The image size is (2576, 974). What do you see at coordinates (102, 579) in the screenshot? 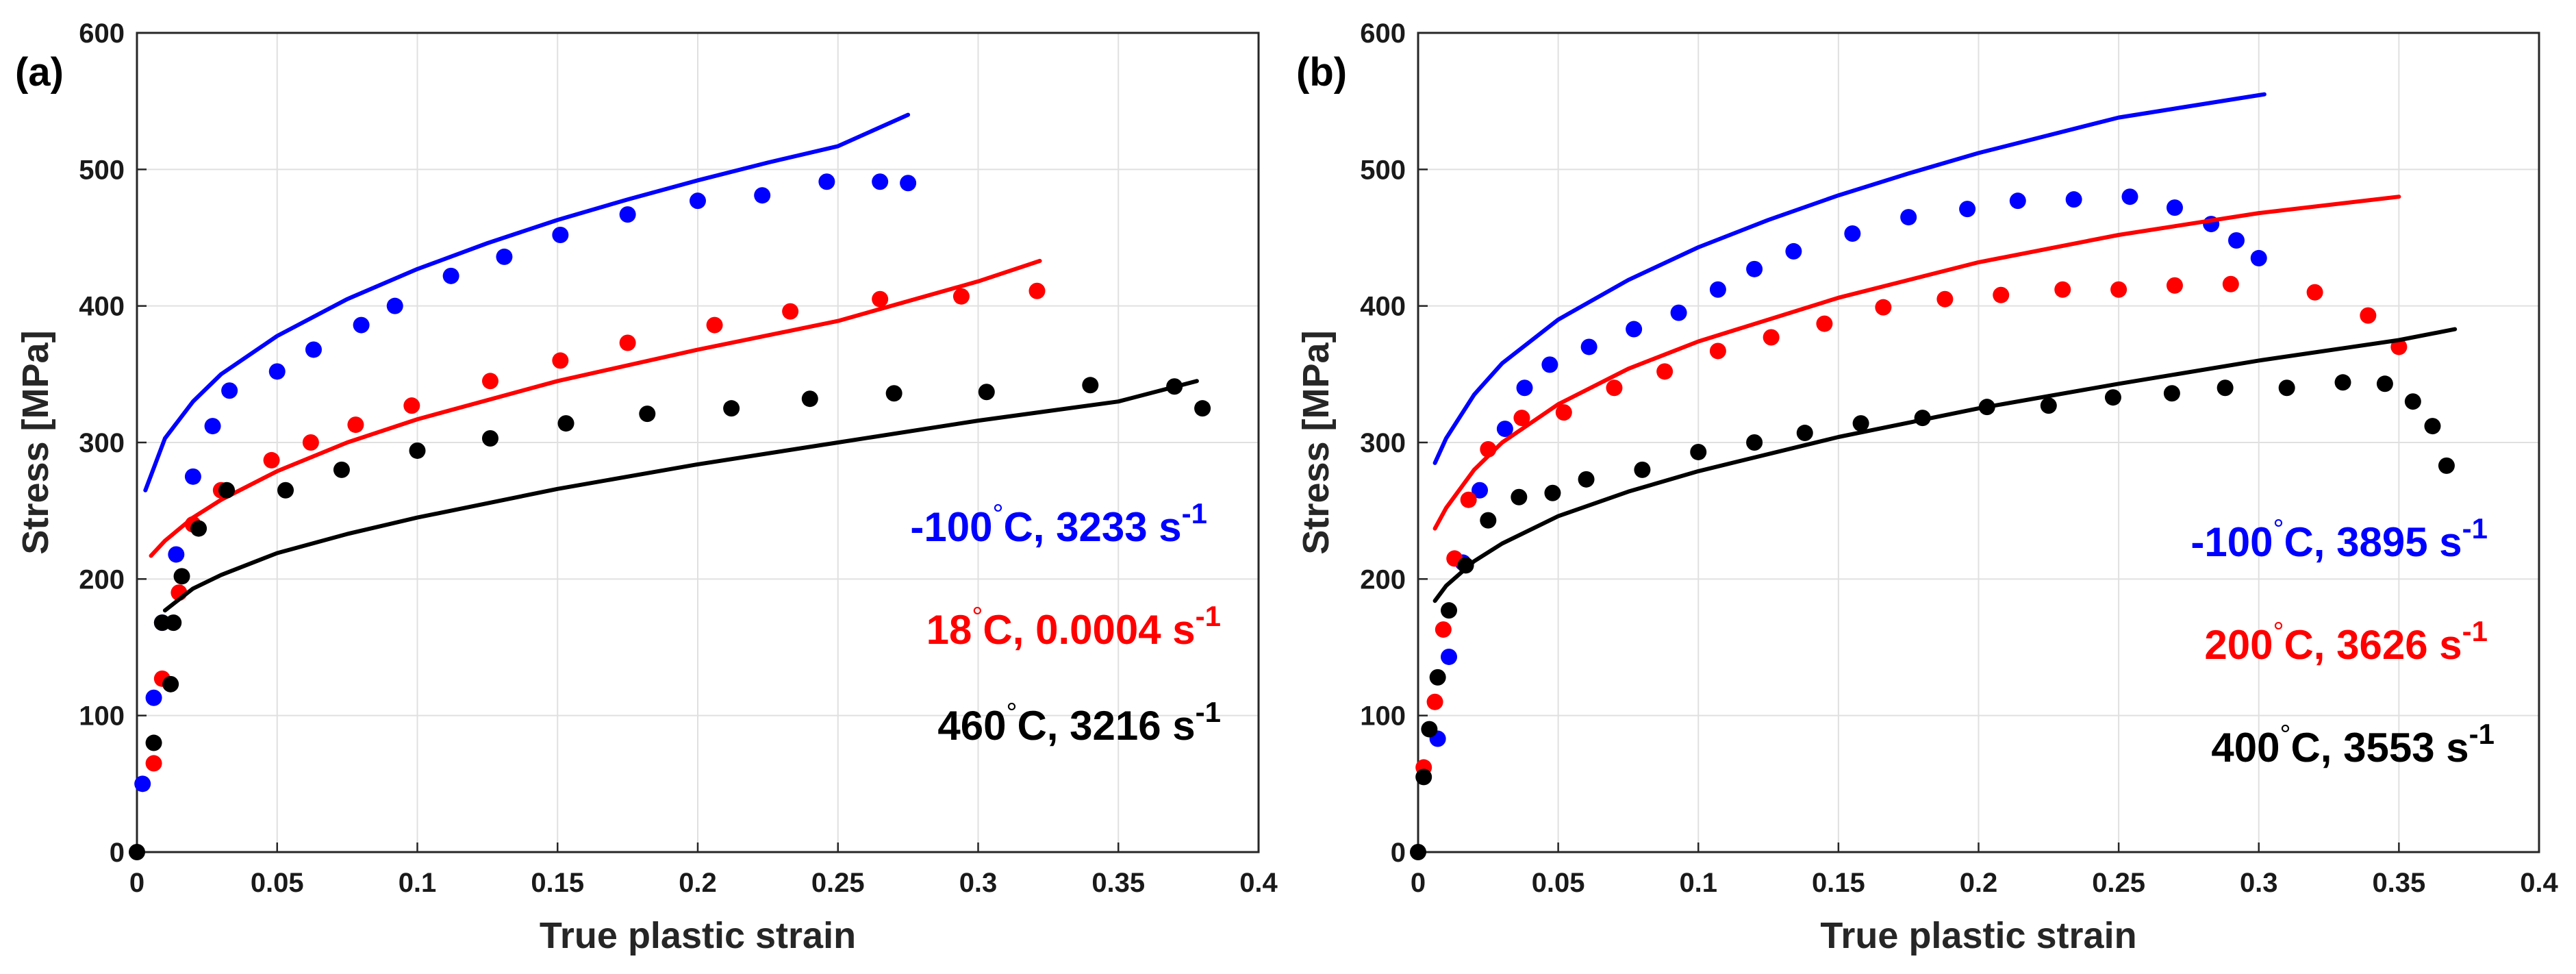
I see `y-tick-label: 200` at bounding box center [102, 579].